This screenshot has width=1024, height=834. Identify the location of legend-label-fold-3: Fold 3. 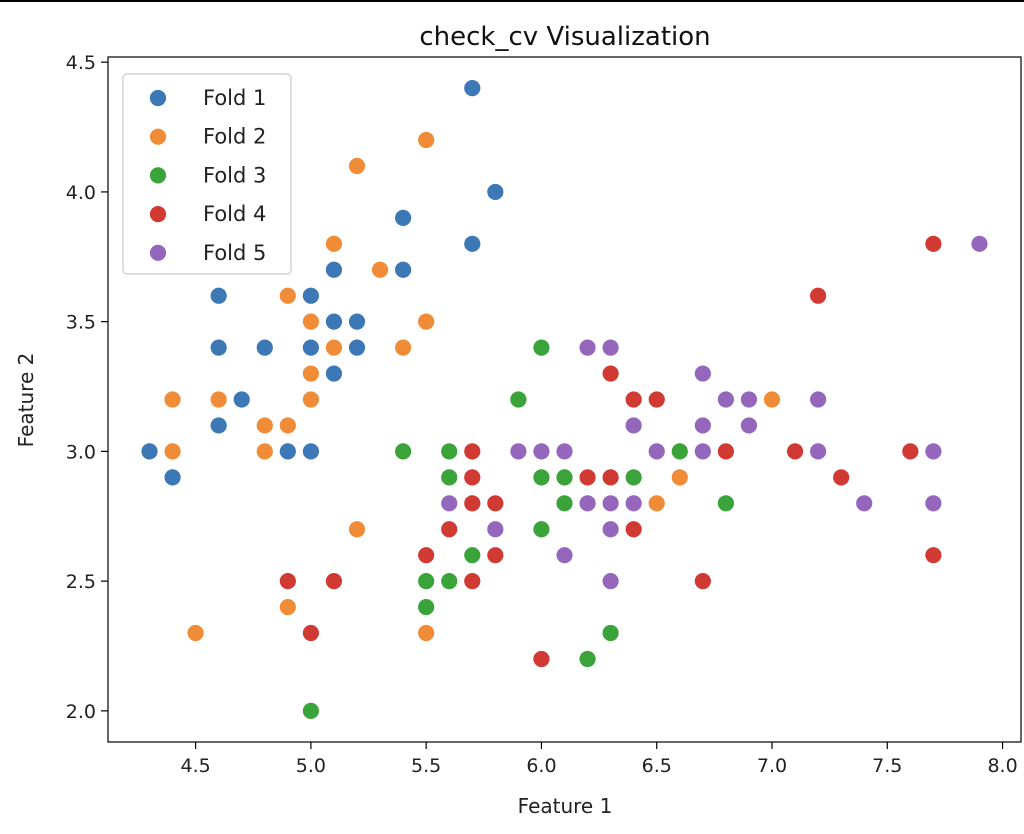
(234, 175).